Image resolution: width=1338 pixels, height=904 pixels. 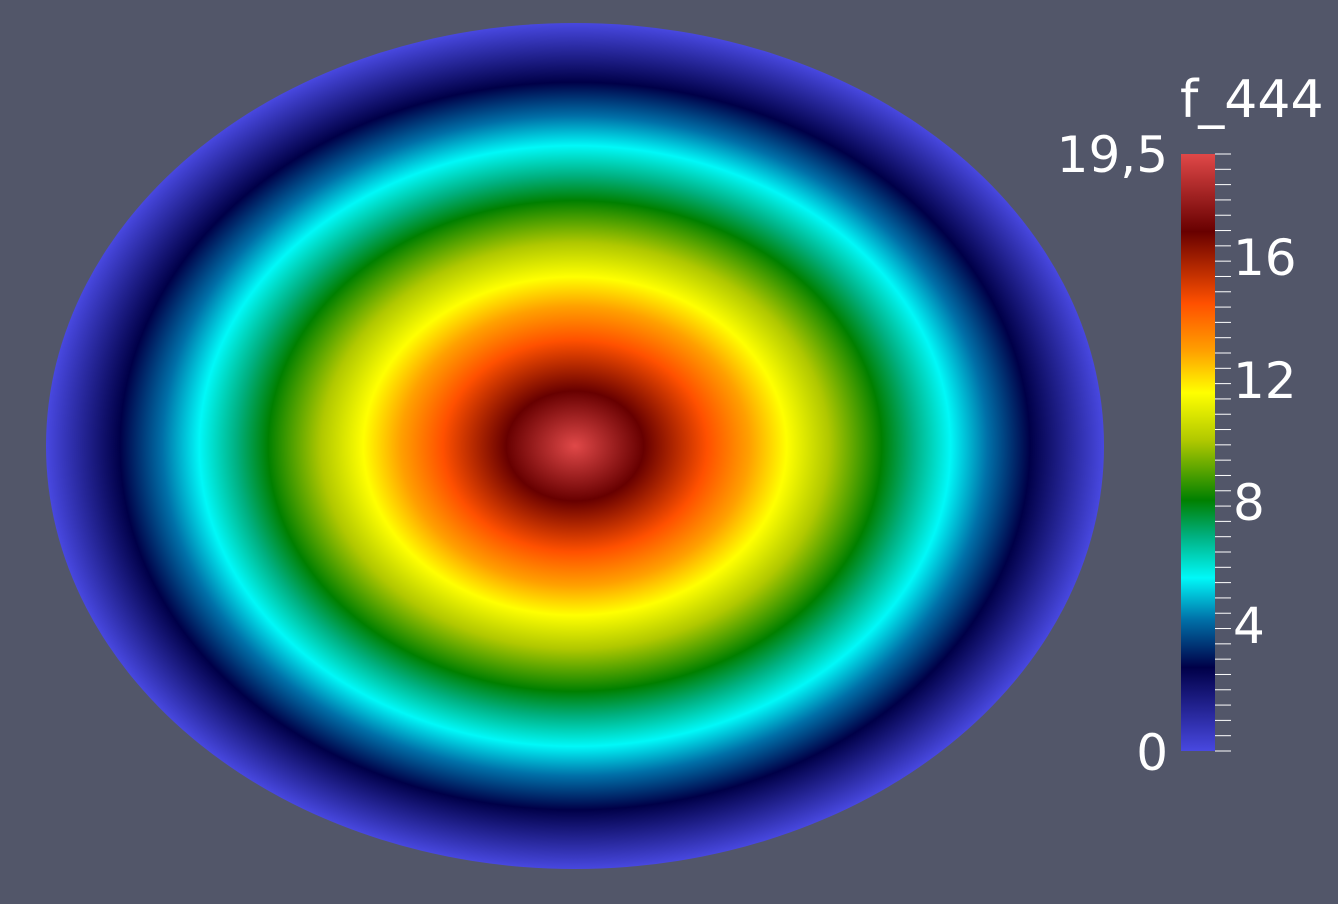 I want to click on legend-tick-label-16: 16, so click(x=1265, y=258).